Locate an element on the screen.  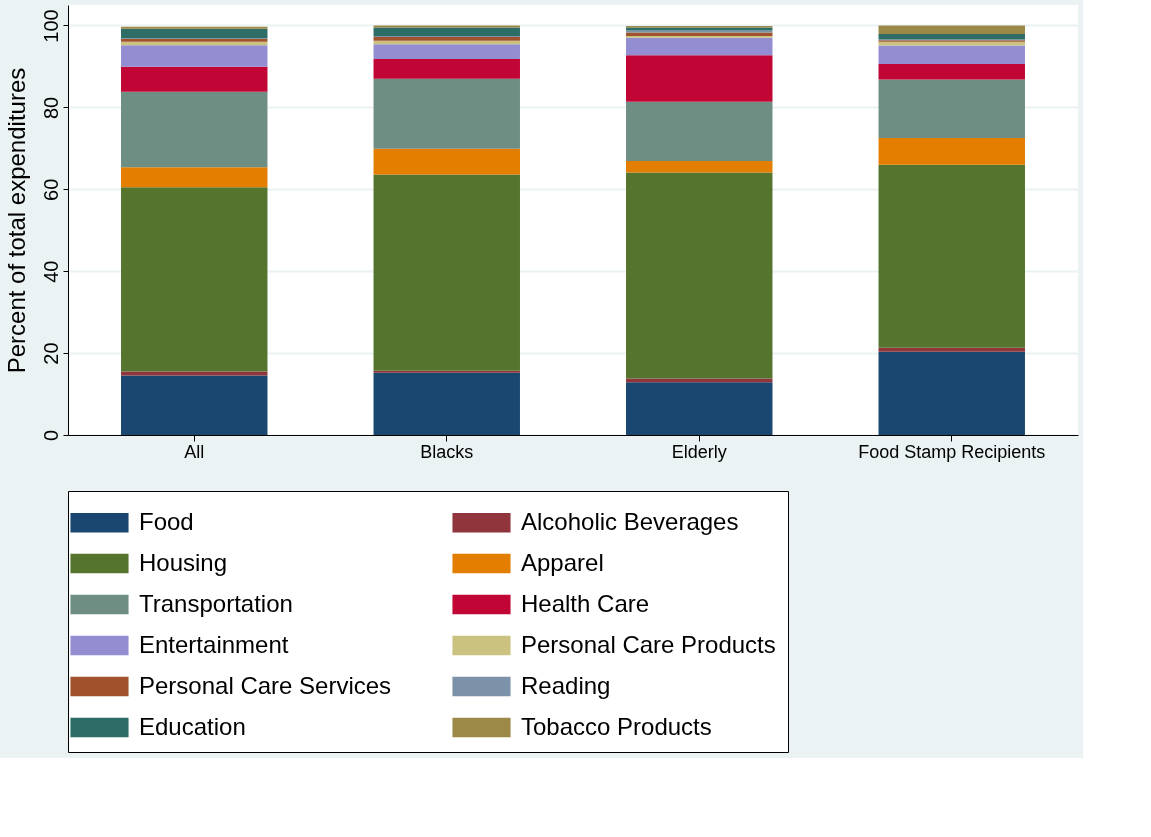
y-axis-title: Percent of total expenditures is located at coordinates (16, 220).